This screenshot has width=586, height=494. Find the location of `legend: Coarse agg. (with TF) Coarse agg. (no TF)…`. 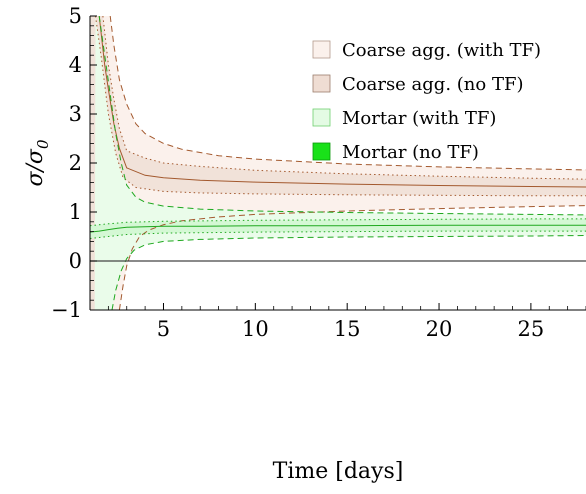

legend: Coarse agg. (with TF) Coarse agg. (no TF)… is located at coordinates (426, 101).